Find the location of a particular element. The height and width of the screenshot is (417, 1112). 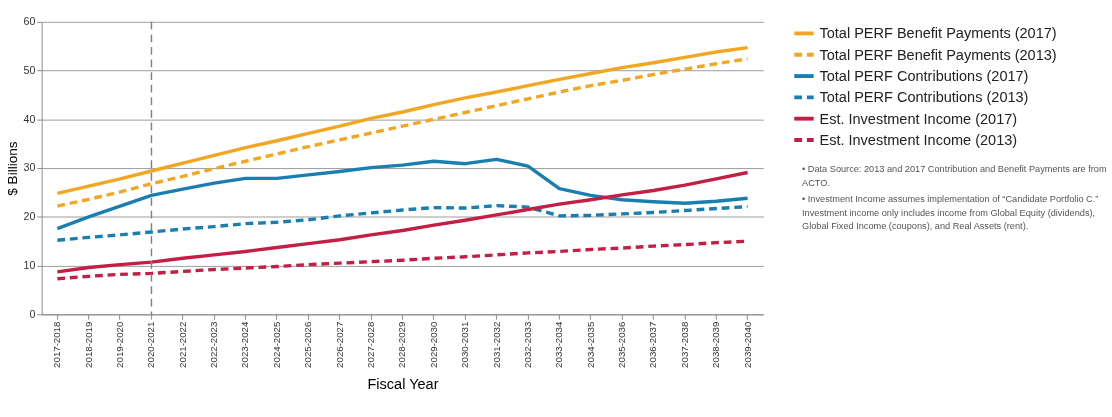

x-tick-label: 2033-2034 is located at coordinates (559, 344).